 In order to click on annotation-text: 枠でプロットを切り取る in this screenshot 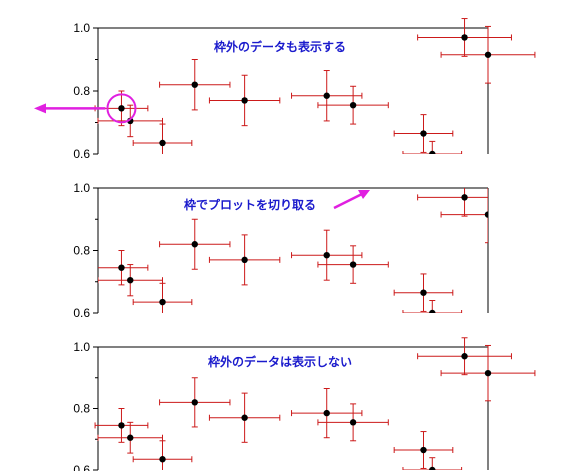, I will do `click(250, 204)`.